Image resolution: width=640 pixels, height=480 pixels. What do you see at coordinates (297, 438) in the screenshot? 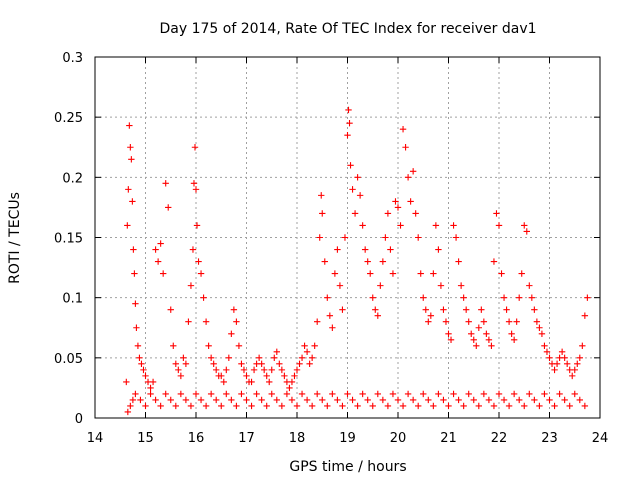
I see `x-tick-label: 18` at bounding box center [297, 438].